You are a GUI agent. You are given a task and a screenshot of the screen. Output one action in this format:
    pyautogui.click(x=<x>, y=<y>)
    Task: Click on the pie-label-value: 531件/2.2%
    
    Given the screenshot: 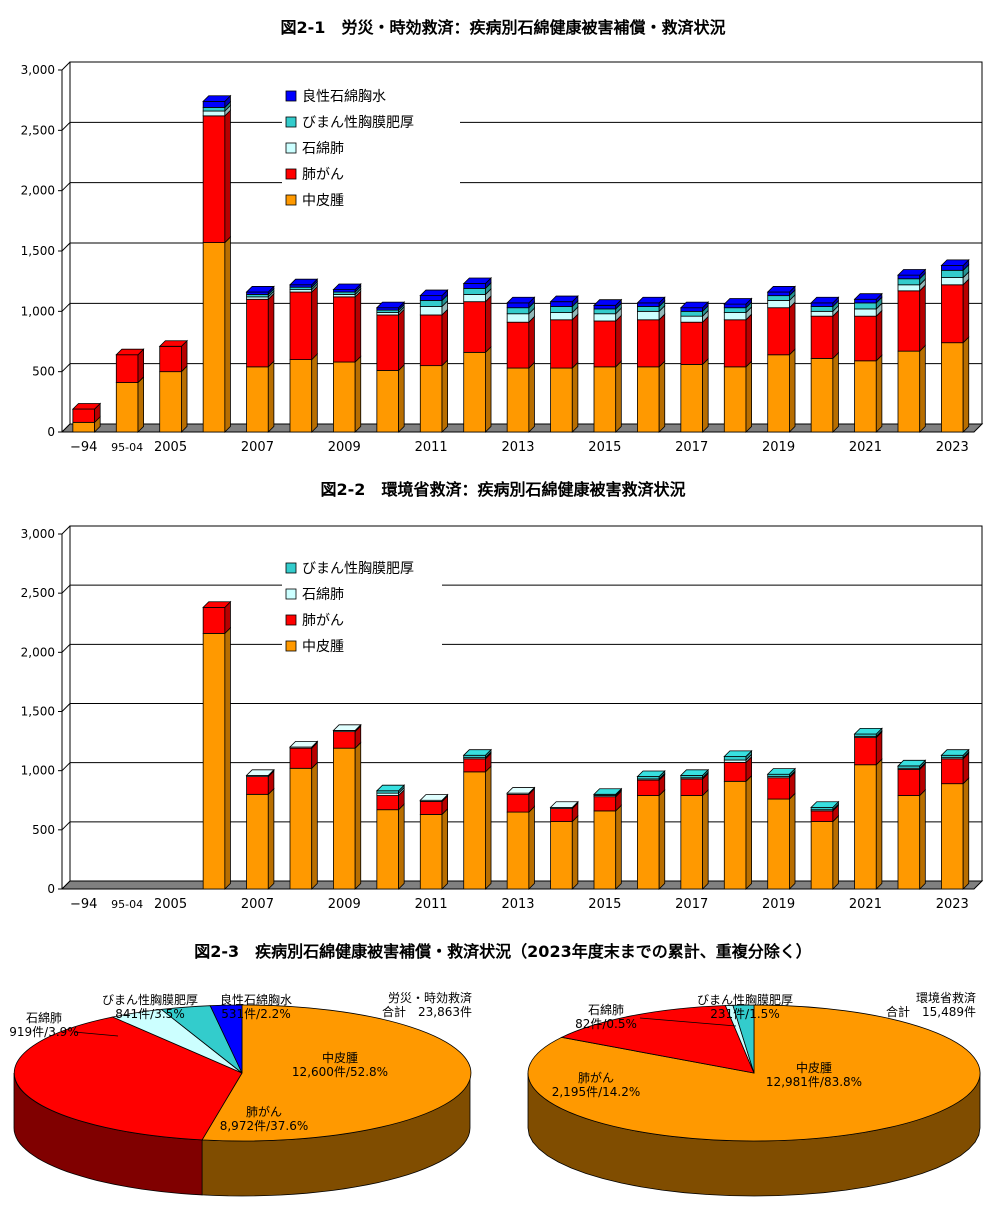 What is the action you would take?
    pyautogui.click(x=255, y=1014)
    